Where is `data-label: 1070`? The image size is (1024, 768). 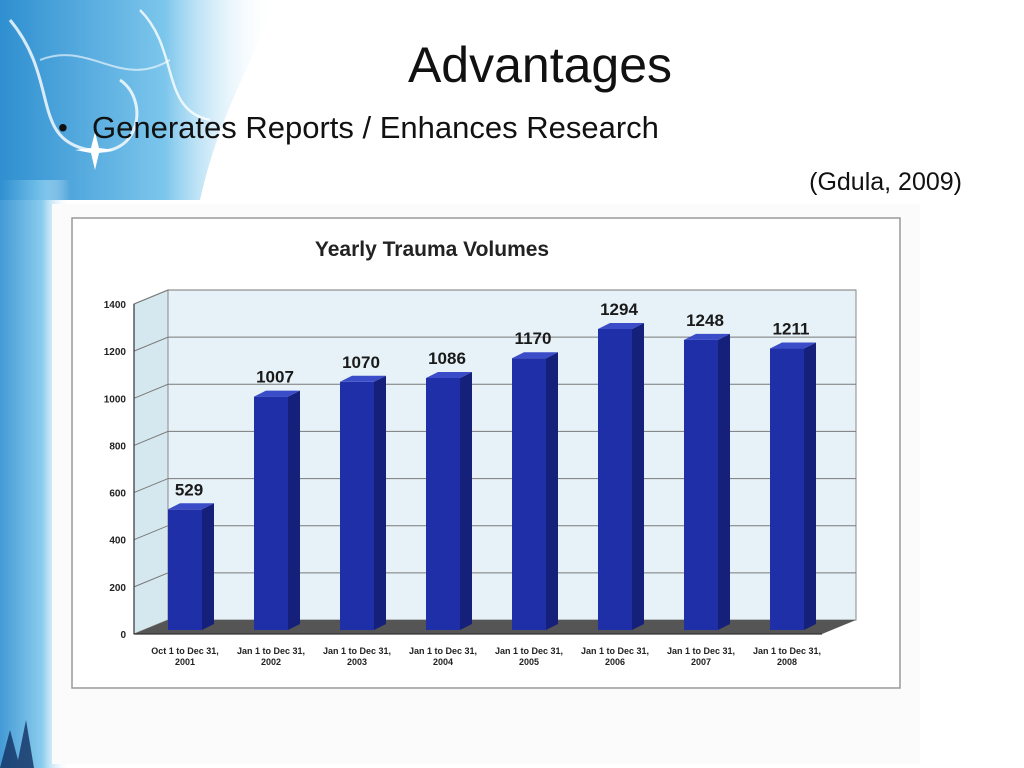
data-label: 1070 is located at coordinates (361, 362).